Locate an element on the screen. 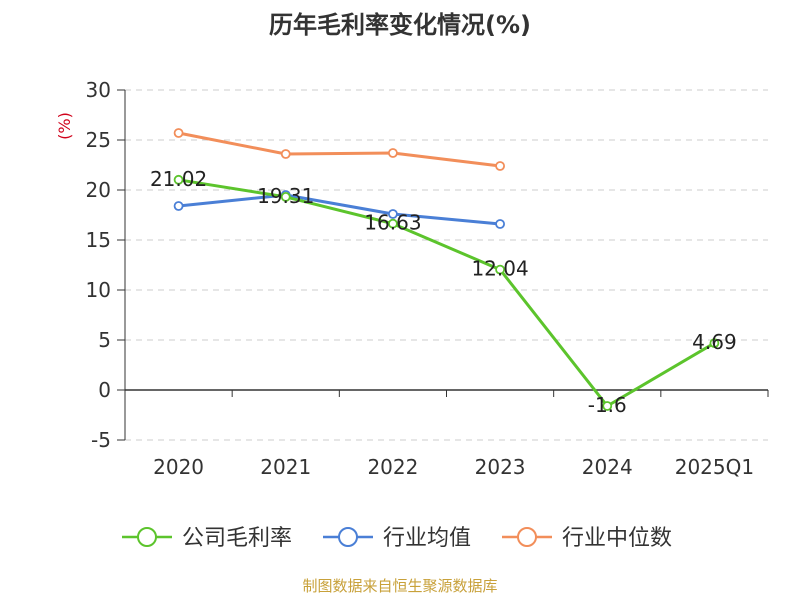 The height and width of the screenshot is (600, 800). data-label: 19.31 is located at coordinates (285, 196).